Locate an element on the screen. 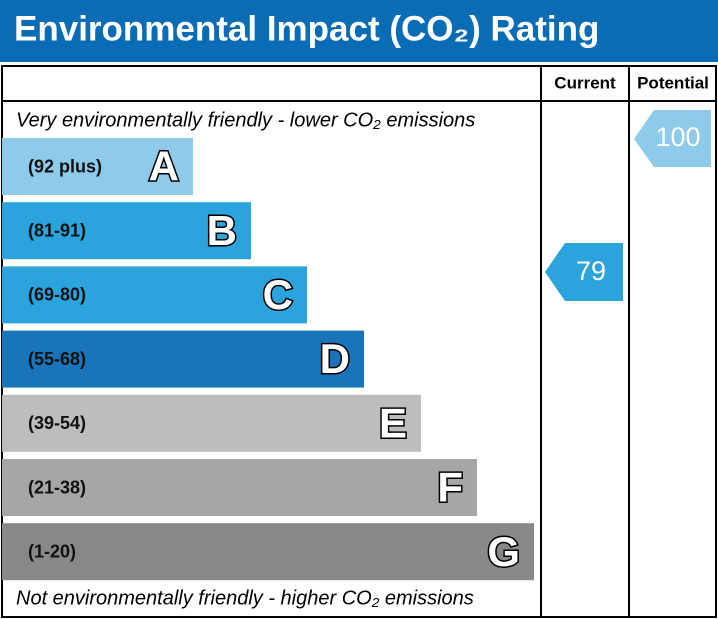 This screenshot has height=619, width=718. band-letter: D is located at coordinates (335, 358).